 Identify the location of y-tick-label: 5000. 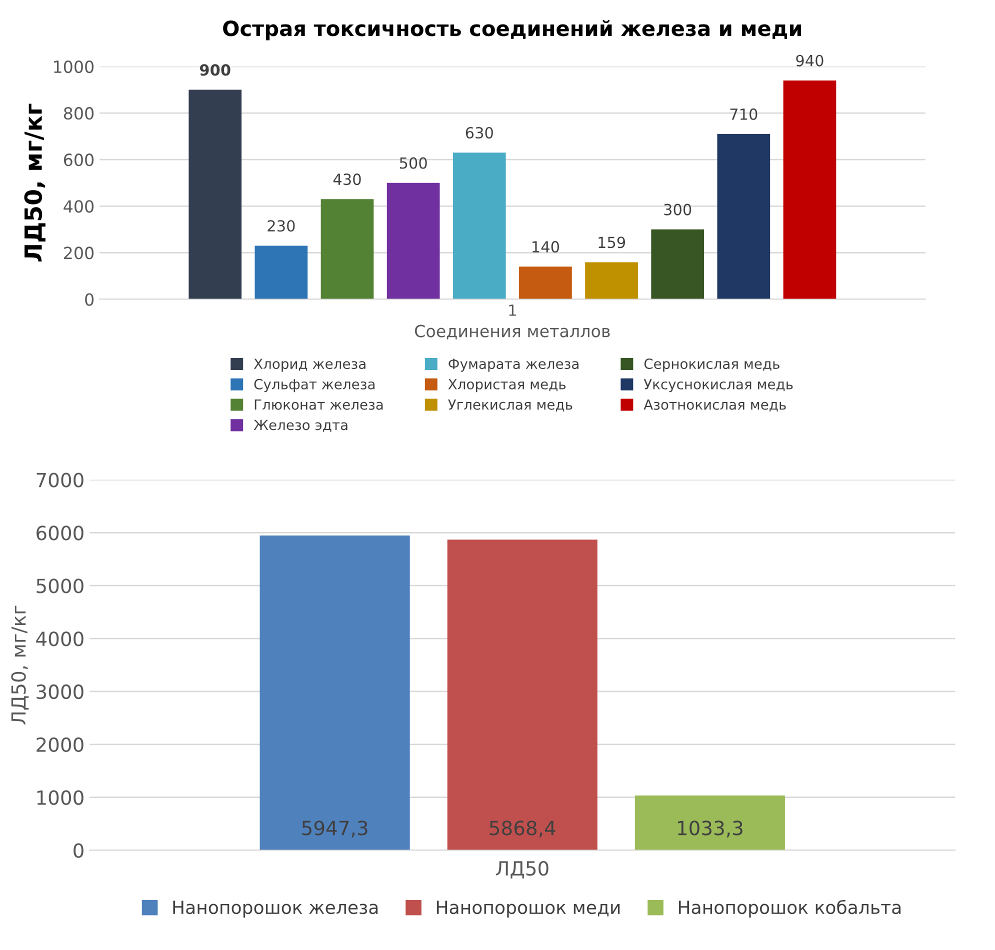
(60, 586).